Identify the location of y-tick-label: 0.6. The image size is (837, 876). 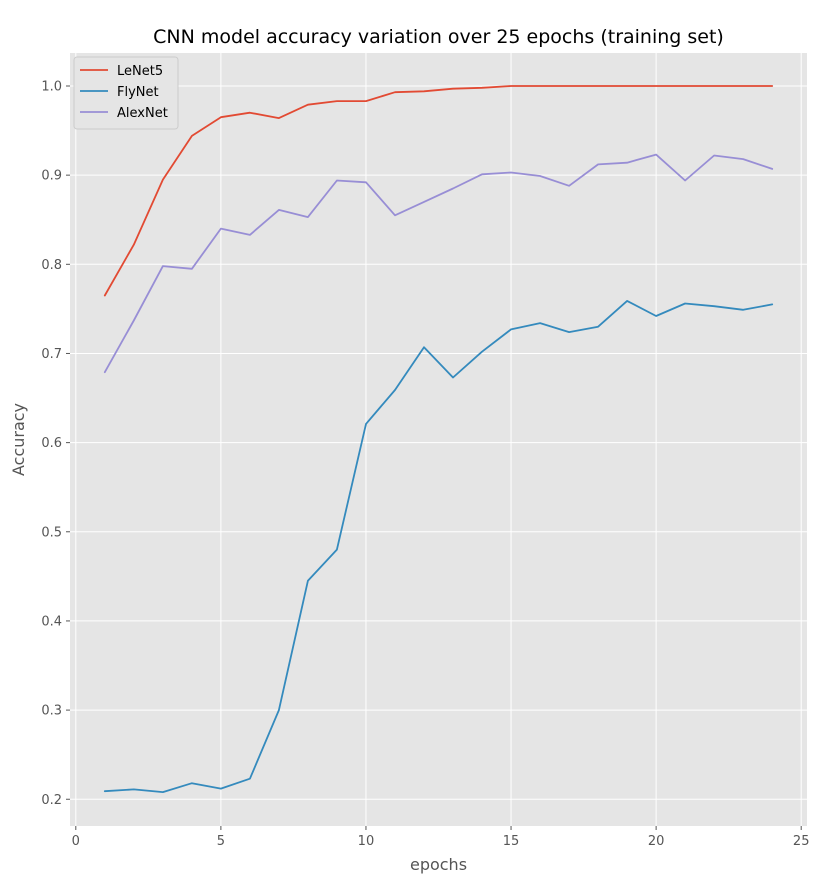
(51, 443).